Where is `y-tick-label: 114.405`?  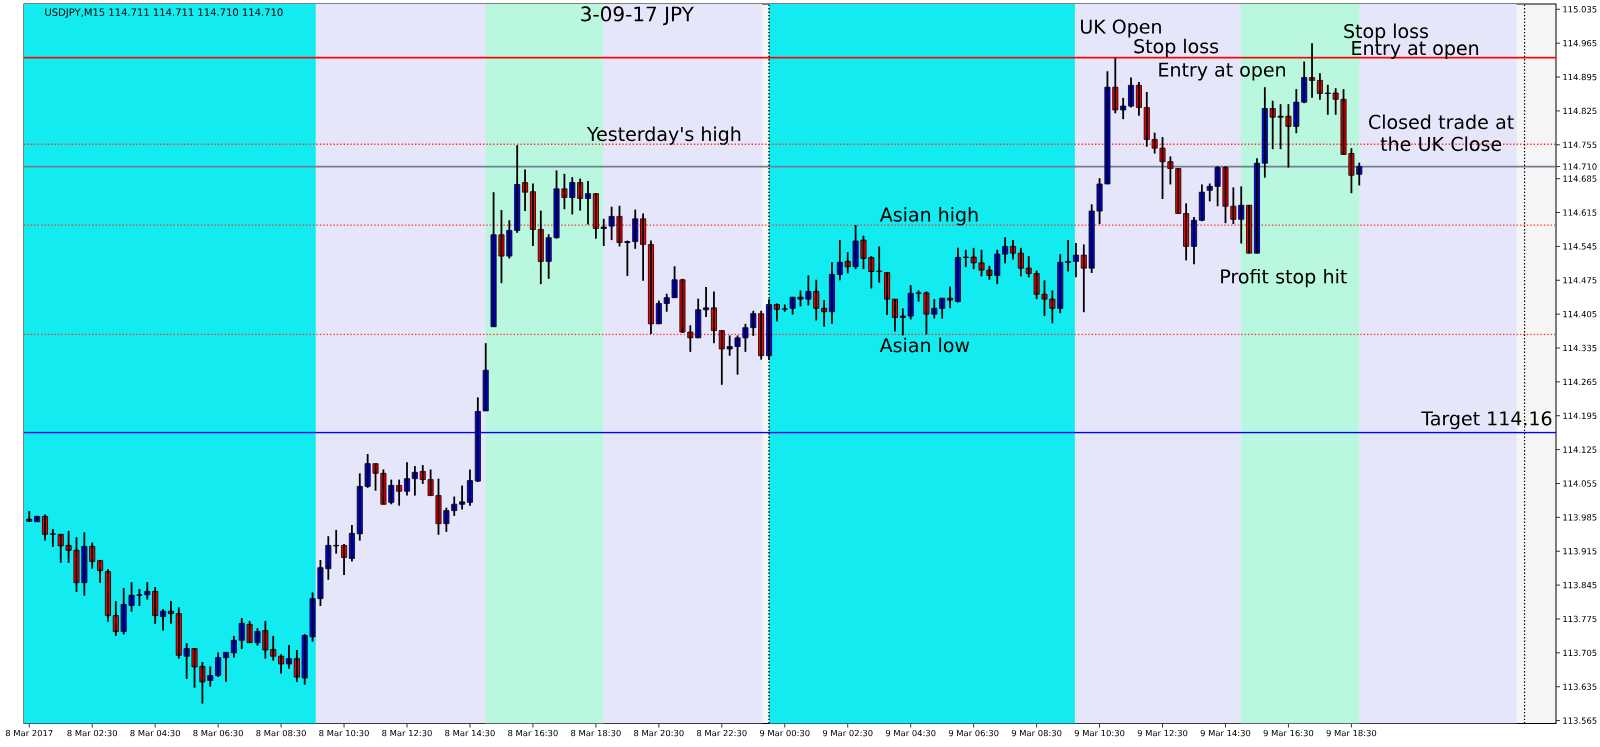
y-tick-label: 114.405 is located at coordinates (1580, 314).